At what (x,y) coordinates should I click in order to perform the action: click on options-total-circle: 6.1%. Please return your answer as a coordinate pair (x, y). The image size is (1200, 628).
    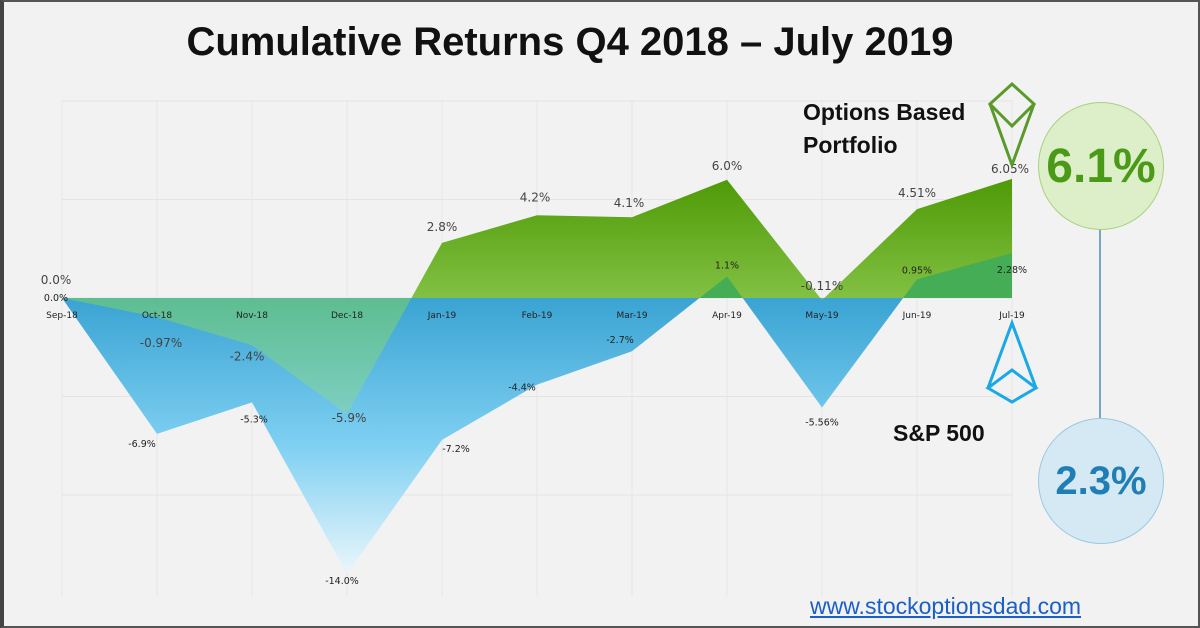
    Looking at the image, I should click on (1101, 166).